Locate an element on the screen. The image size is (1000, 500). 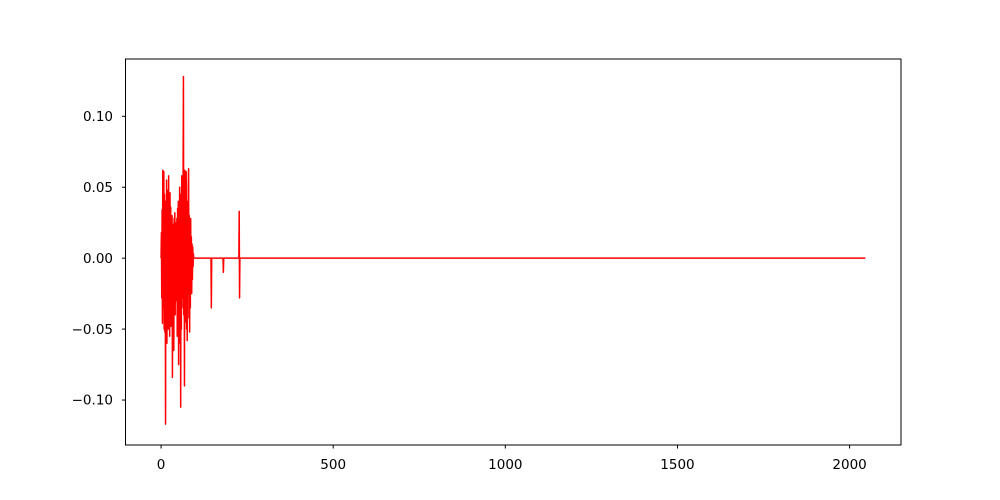
x-tick-label: 1000 is located at coordinates (505, 465).